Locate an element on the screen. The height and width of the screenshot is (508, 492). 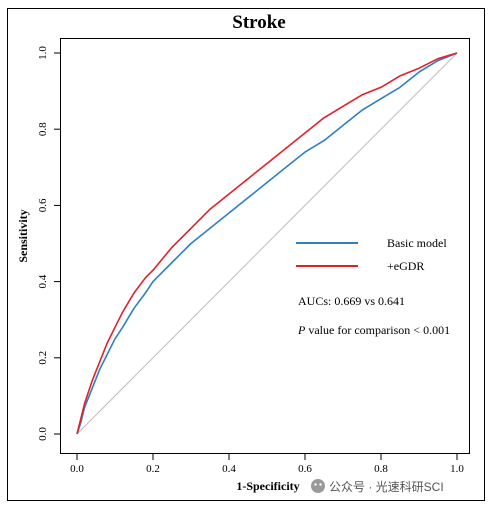
wechat-icon-eye-left is located at coordinates (315, 484).